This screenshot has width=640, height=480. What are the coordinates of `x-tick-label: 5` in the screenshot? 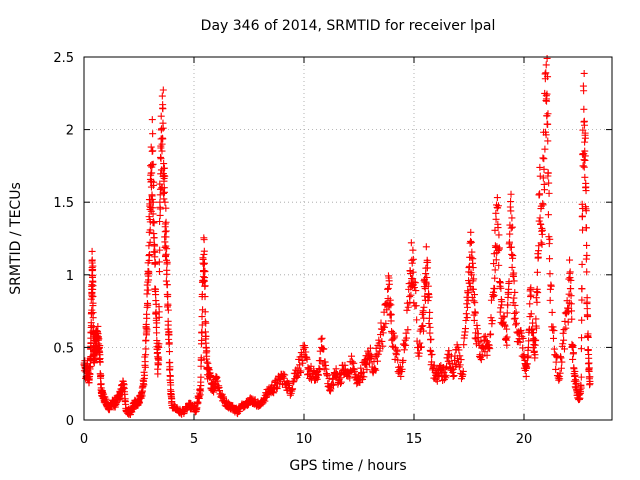 It's located at (194, 439).